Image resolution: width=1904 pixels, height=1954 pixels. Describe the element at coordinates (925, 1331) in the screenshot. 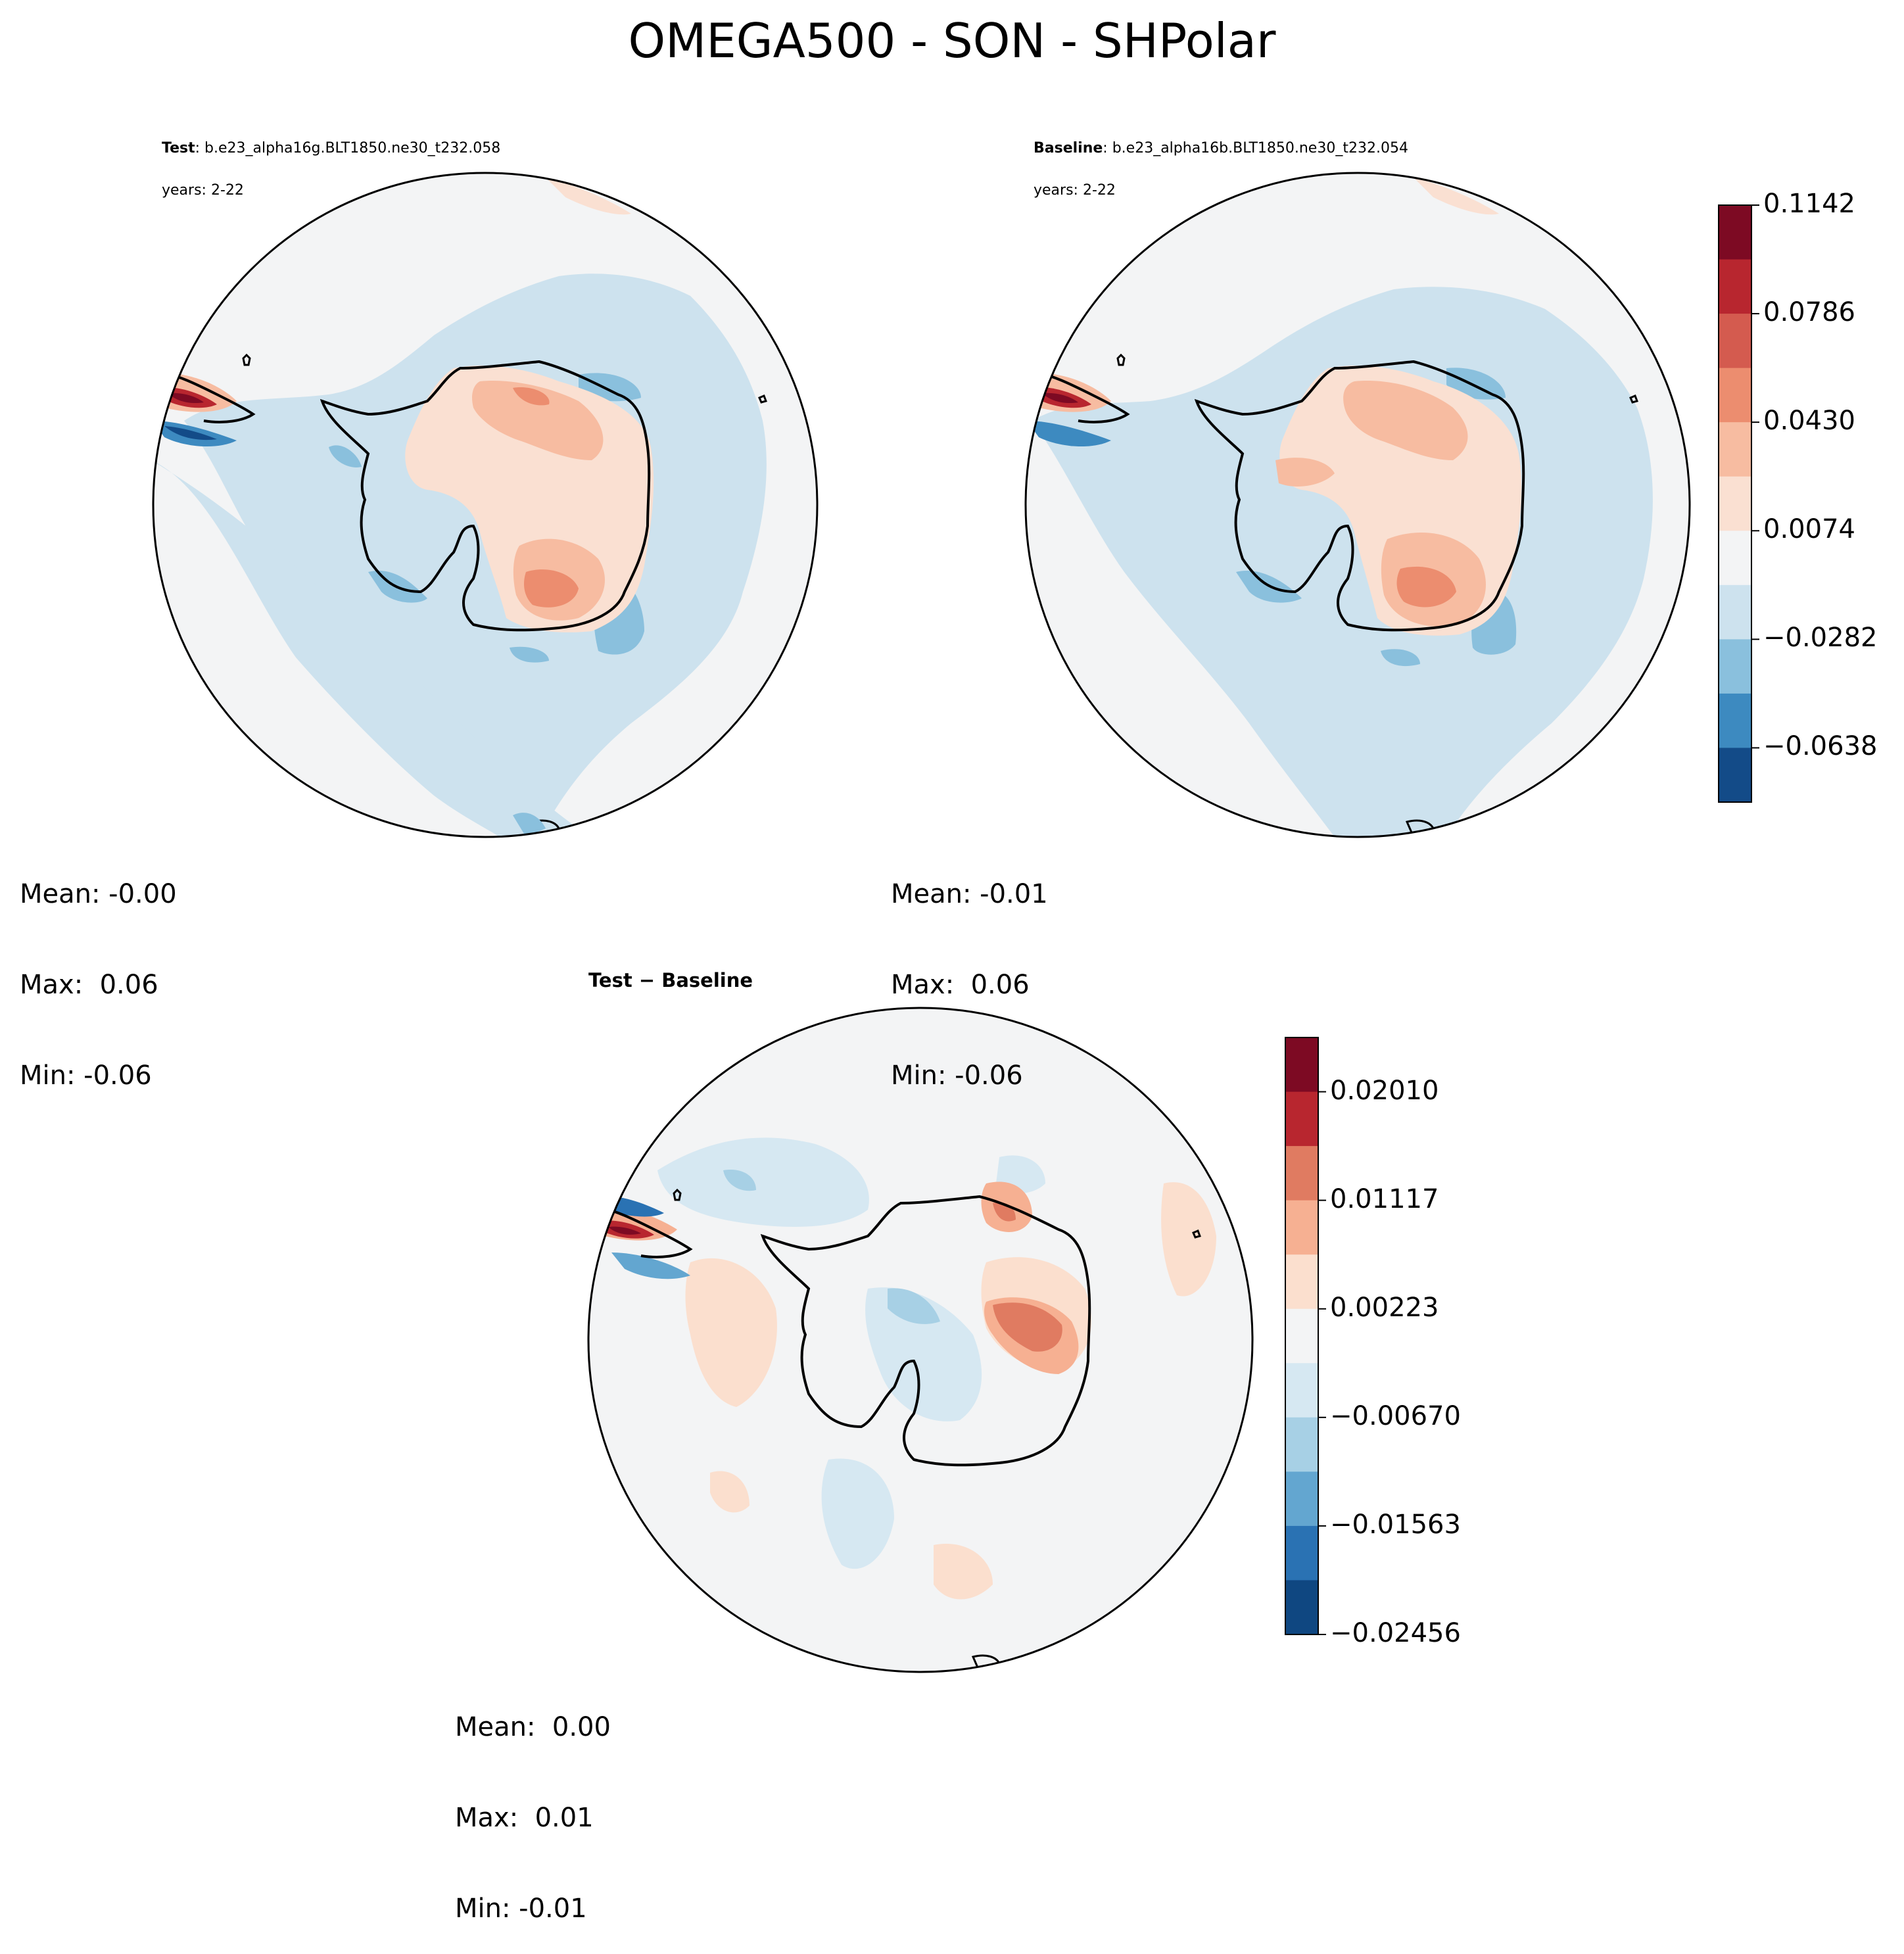

I see `diff-antarctica-coastline` at that location.